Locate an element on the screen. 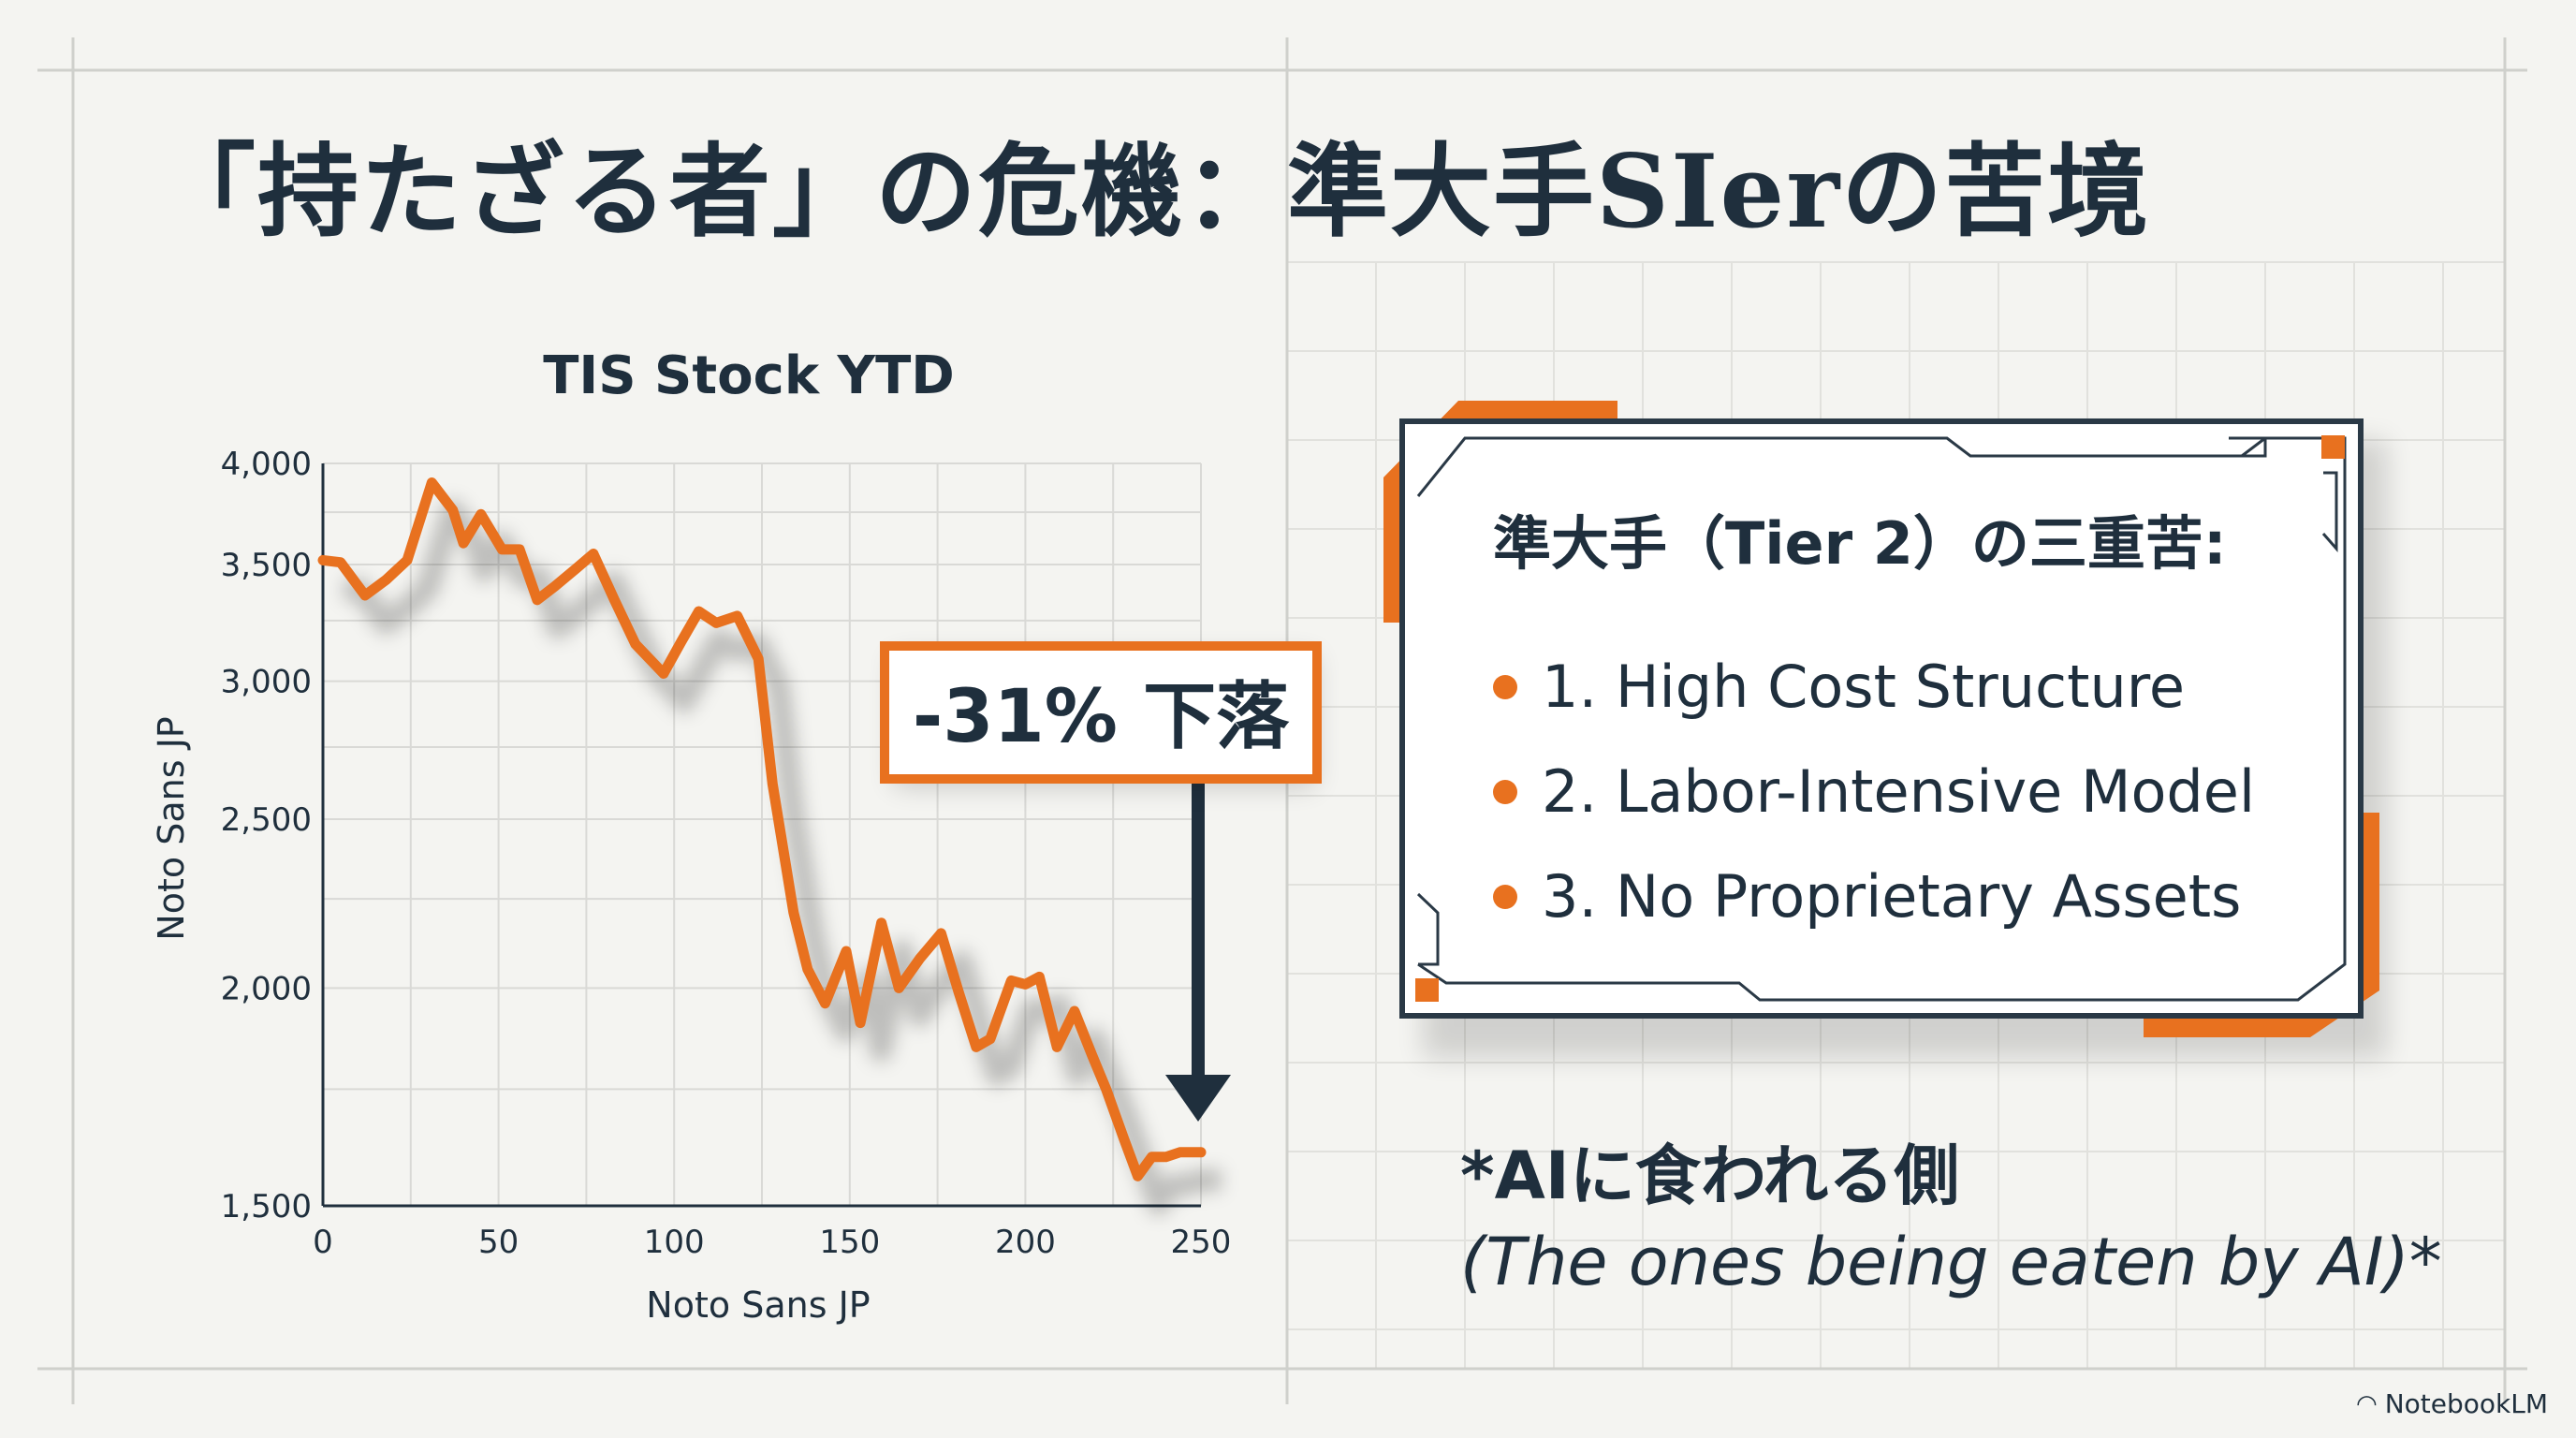 This screenshot has height=1438, width=2576. footnote: *AIに食われる側 (The ones being eaten by AI)* is located at coordinates (1951, 1211).